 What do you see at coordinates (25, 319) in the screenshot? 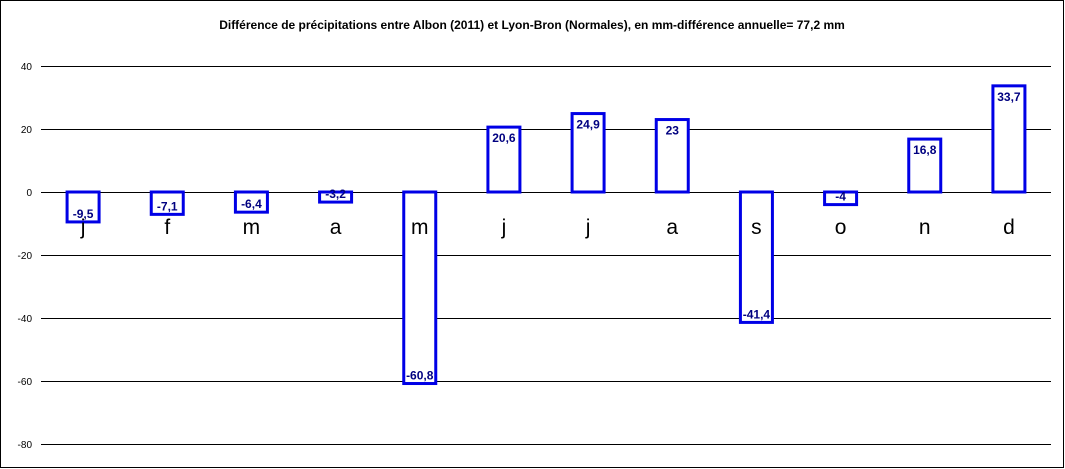
I see `y-tick-label: -40` at bounding box center [25, 319].